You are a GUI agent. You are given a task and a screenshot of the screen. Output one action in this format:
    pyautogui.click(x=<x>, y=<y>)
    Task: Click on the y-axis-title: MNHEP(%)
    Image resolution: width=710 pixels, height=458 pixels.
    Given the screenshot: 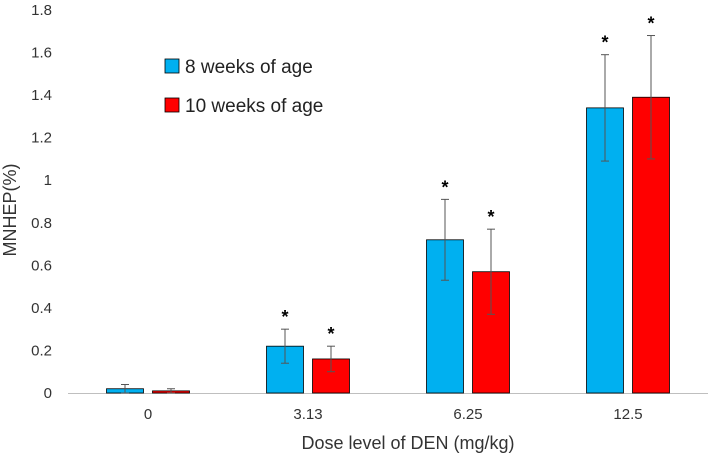 What is the action you would take?
    pyautogui.click(x=10, y=210)
    